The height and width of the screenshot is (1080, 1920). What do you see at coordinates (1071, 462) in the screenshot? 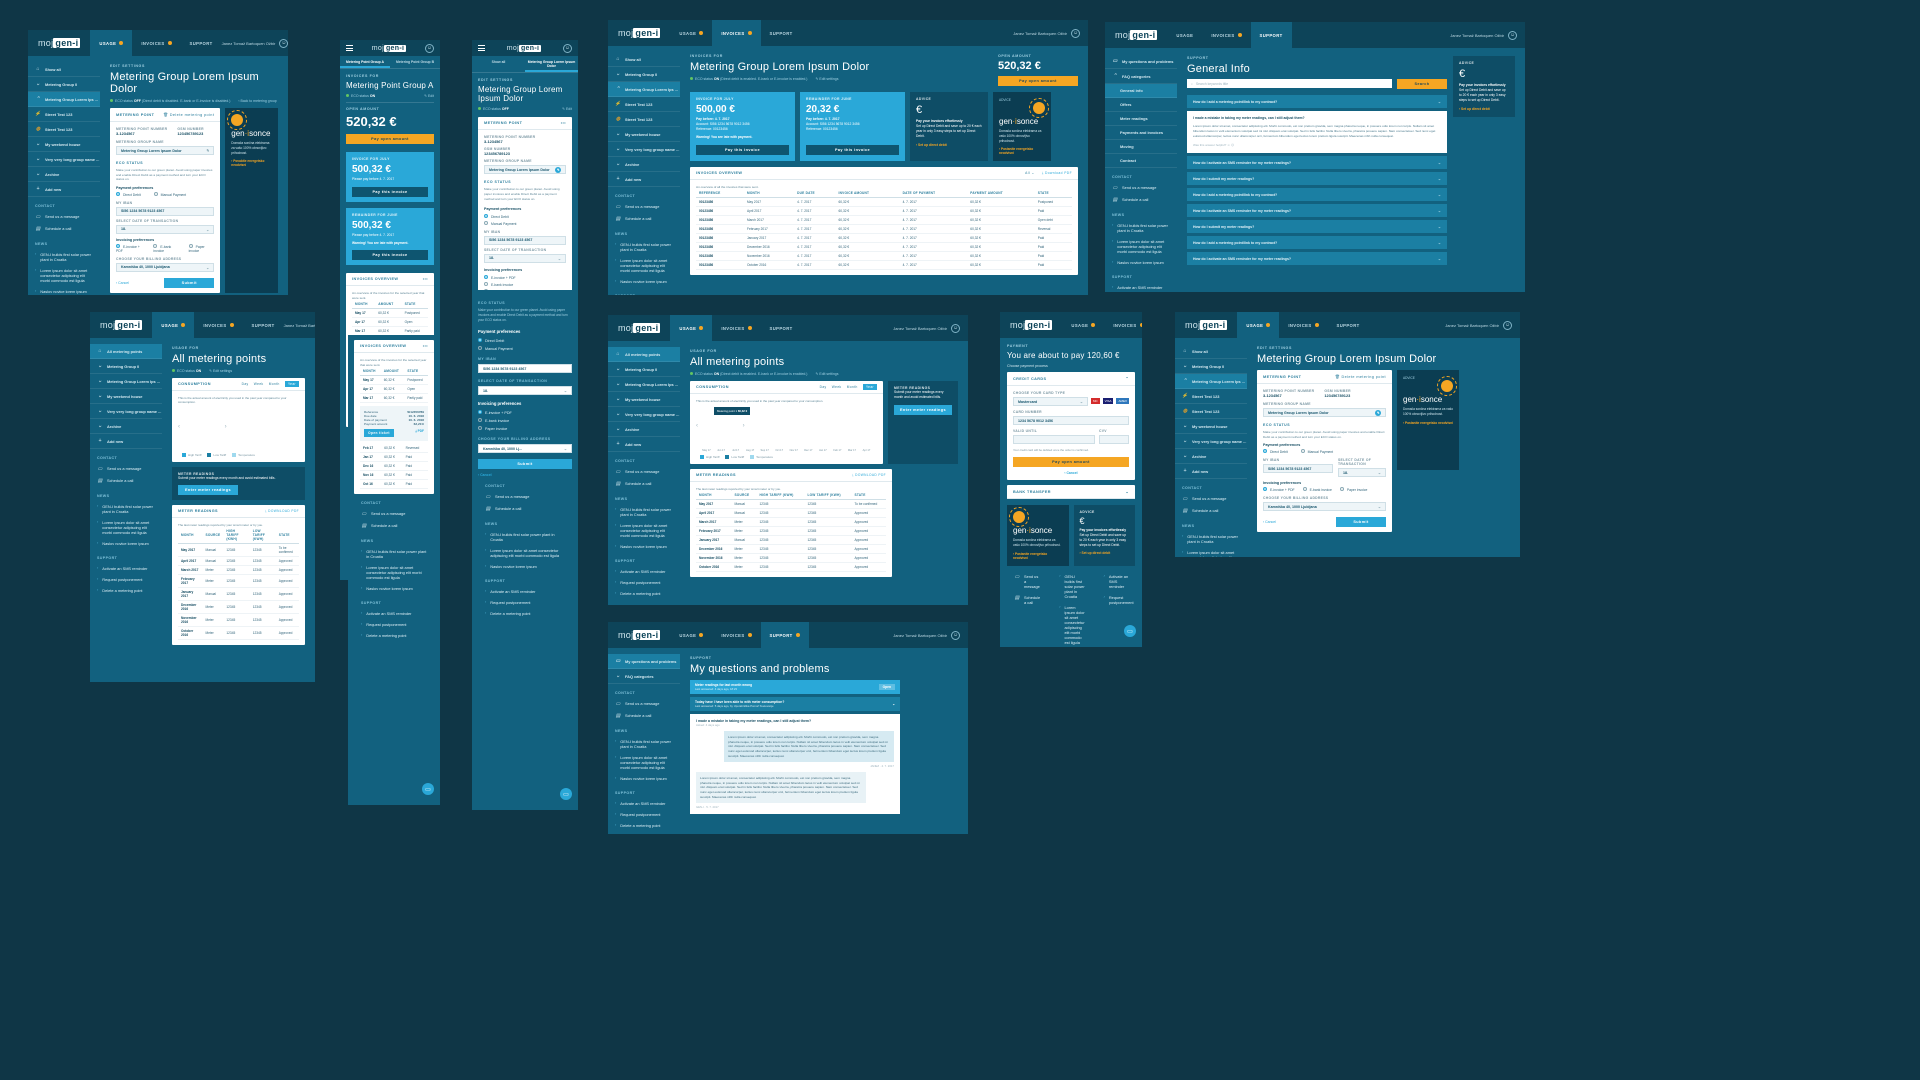
I see `pay-button: Pay open amount` at bounding box center [1071, 462].